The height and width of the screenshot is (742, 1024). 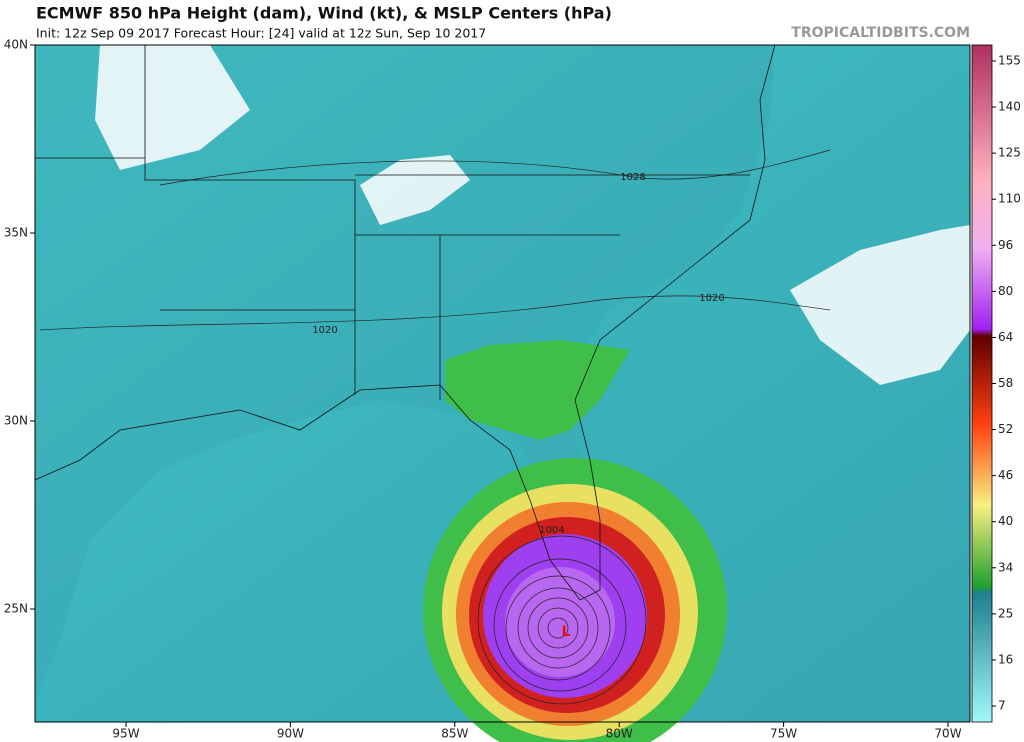 What do you see at coordinates (125, 734) in the screenshot?
I see `lon-label: 95W` at bounding box center [125, 734].